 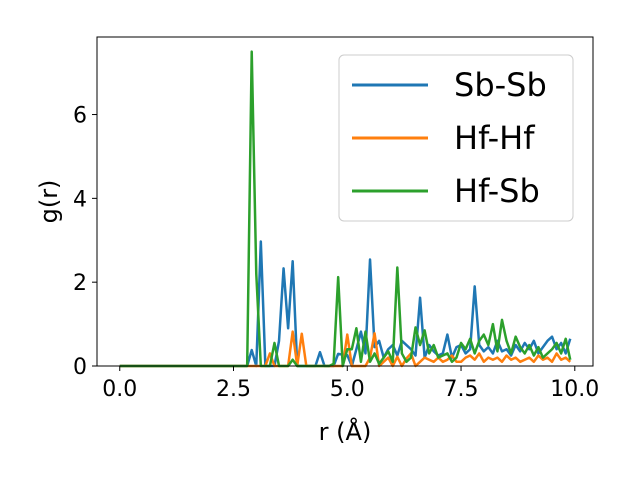 I want to click on y-axis-label: g(r), so click(x=49, y=202).